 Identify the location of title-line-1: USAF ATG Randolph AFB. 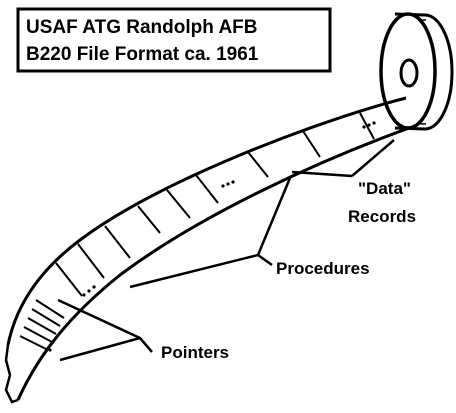
(142, 27).